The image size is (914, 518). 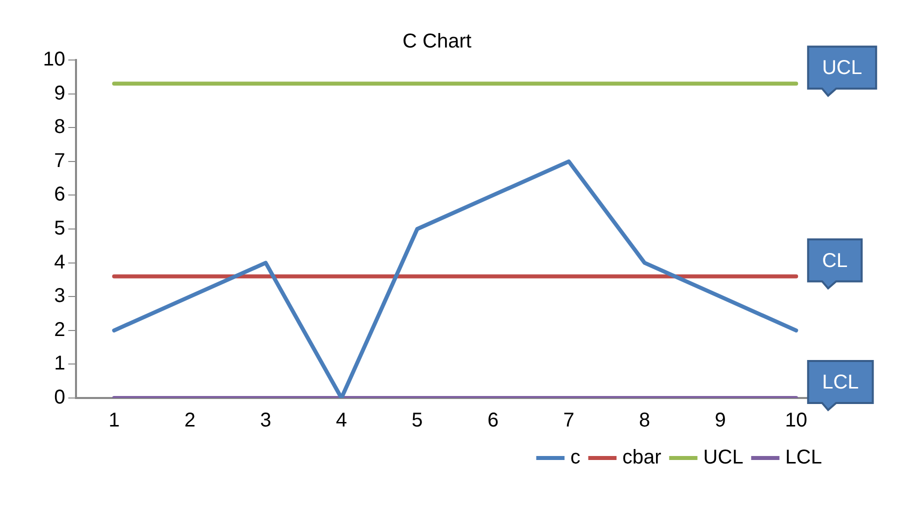 What do you see at coordinates (417, 421) in the screenshot?
I see `x-tick-label: 5` at bounding box center [417, 421].